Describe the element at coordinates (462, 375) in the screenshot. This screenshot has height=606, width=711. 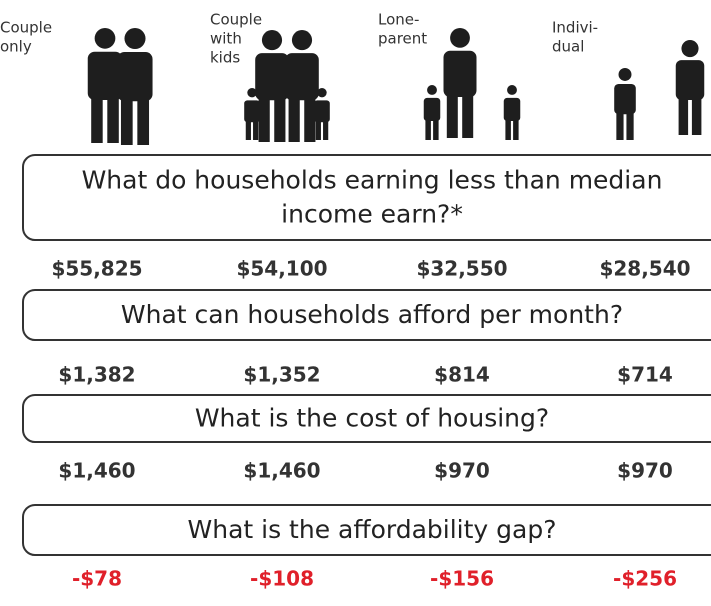
I see `value: $814` at that location.